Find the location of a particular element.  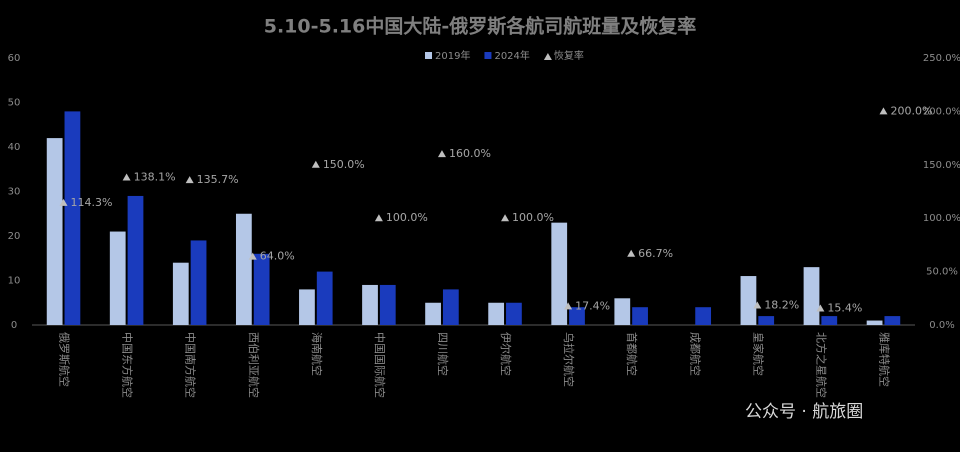

y-tick-label: 10 is located at coordinates (14, 281).